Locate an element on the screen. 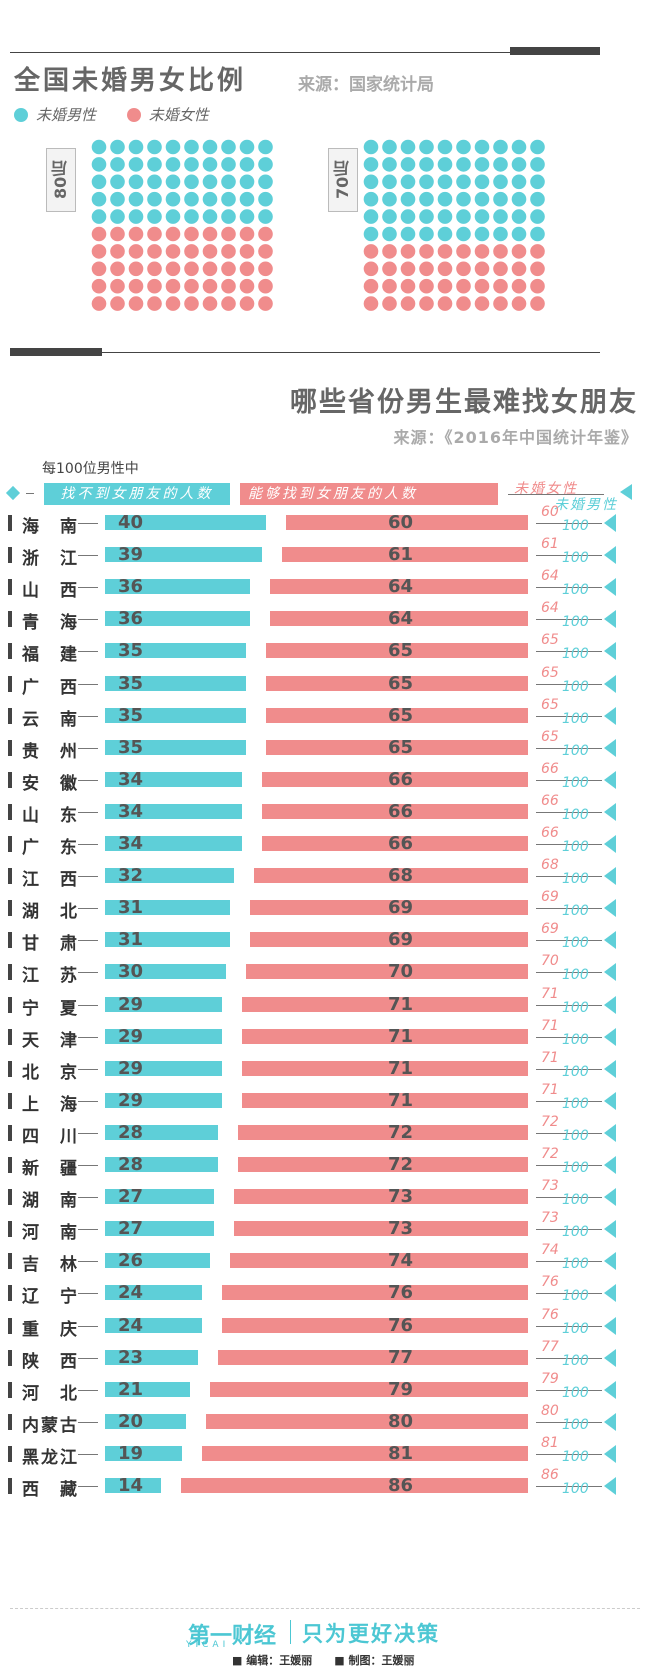  fraction-female: 68 is located at coordinates (550, 865).